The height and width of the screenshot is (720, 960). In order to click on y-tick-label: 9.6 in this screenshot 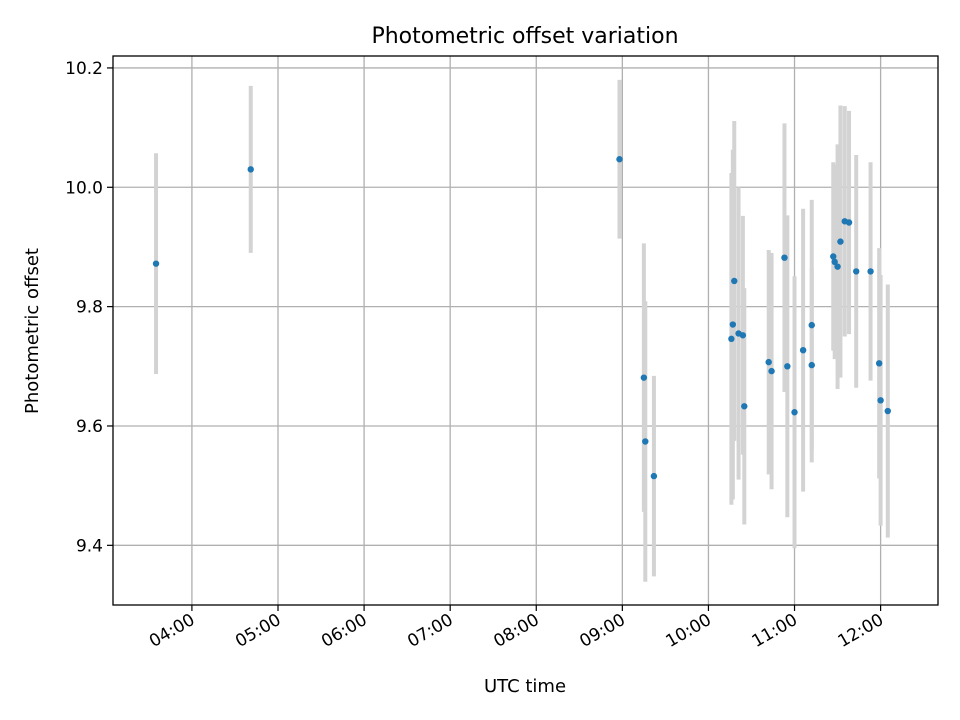, I will do `click(89, 427)`.